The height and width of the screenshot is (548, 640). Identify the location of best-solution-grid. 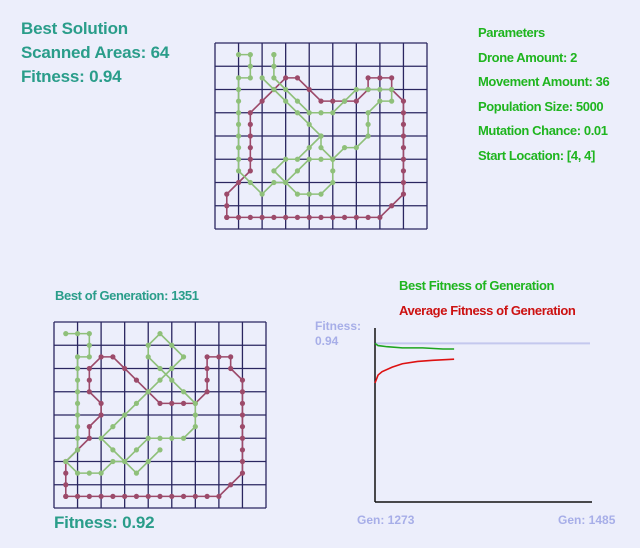
(321, 136).